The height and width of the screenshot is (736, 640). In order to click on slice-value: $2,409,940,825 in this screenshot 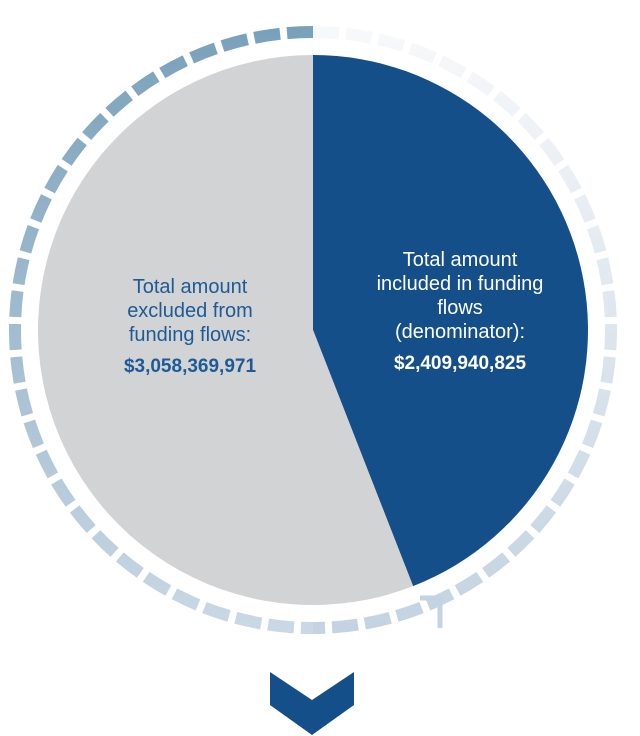, I will do `click(460, 363)`.